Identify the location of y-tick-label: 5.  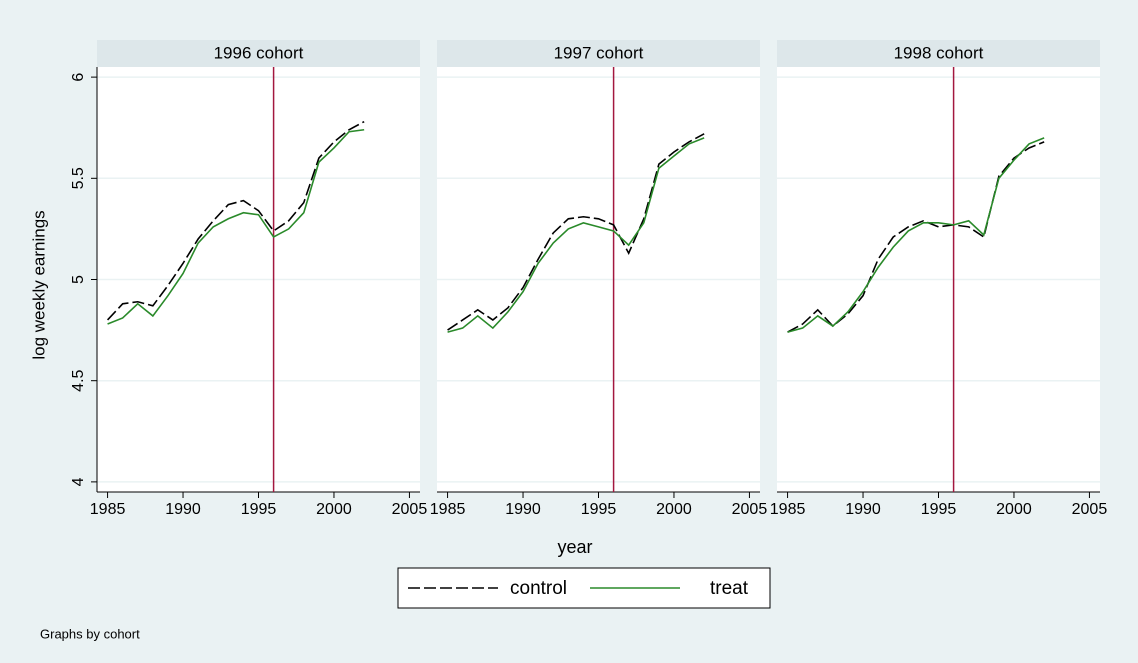
(78, 279).